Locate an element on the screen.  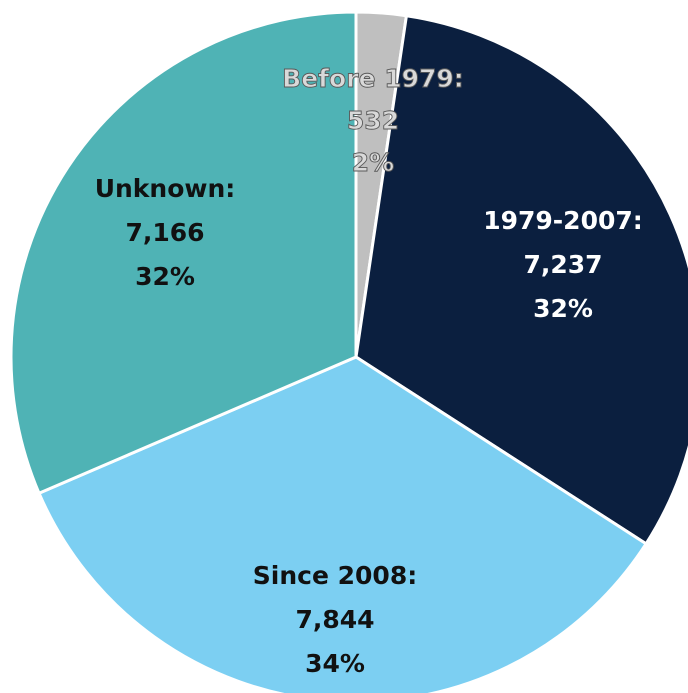
slice-category-label: Before 1979: is located at coordinates (373, 78).